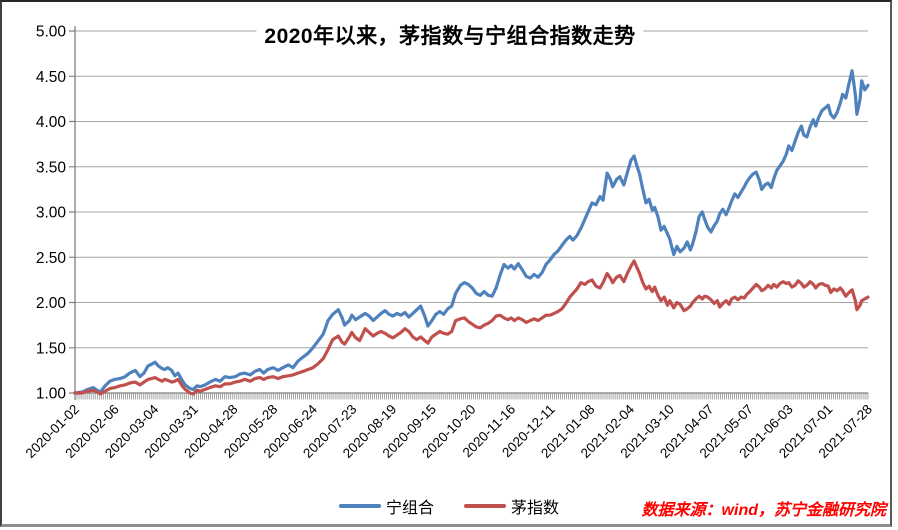 The height and width of the screenshot is (530, 898). I want to click on chart-title: 2020年以来，茅指数与宁组合指数走势, so click(450, 35).